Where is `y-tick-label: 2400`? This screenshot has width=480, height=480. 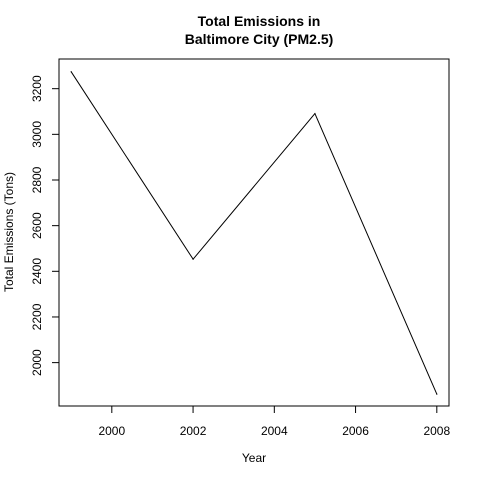 y-tick-label: 2400 is located at coordinates (37, 271).